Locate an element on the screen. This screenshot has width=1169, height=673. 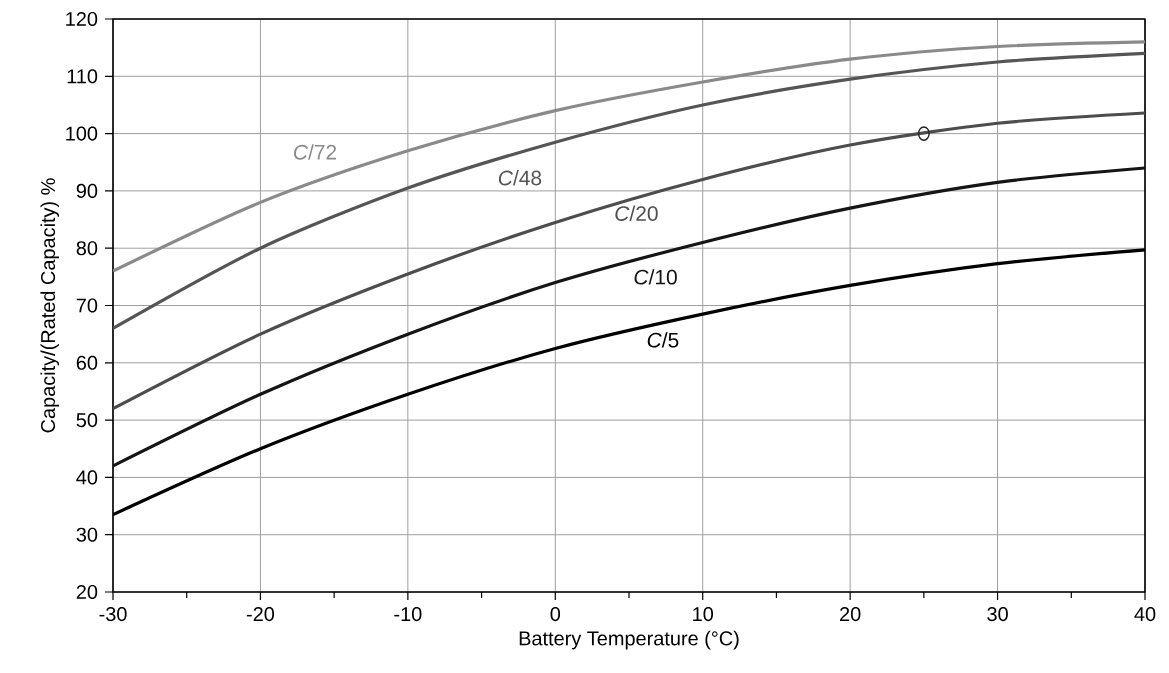
y-axis-title: Capacity/(Rated Capacity) % is located at coordinates (50, 305).